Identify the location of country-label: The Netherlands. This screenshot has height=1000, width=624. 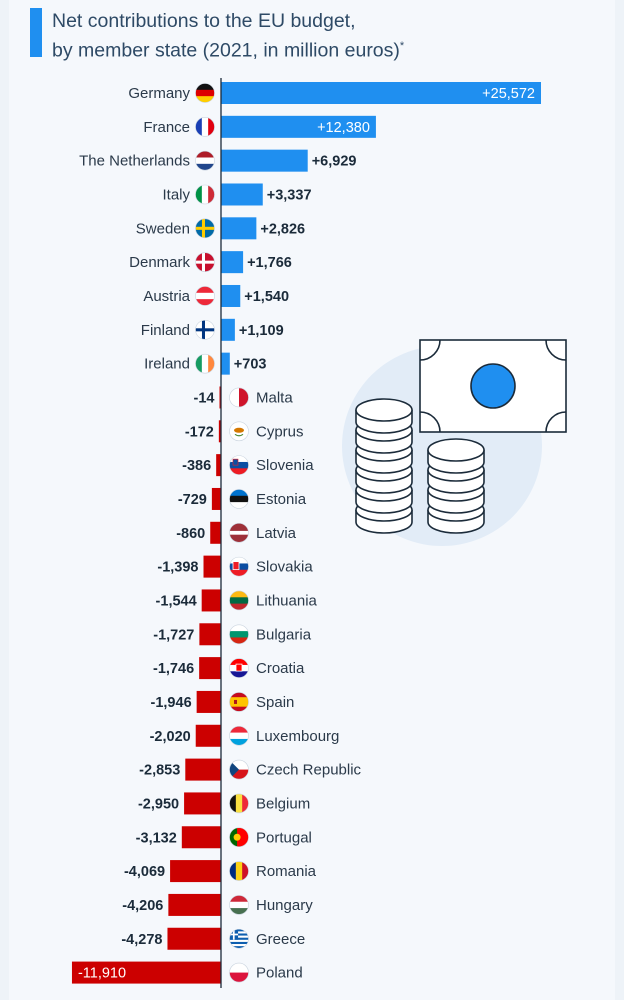
(134, 161).